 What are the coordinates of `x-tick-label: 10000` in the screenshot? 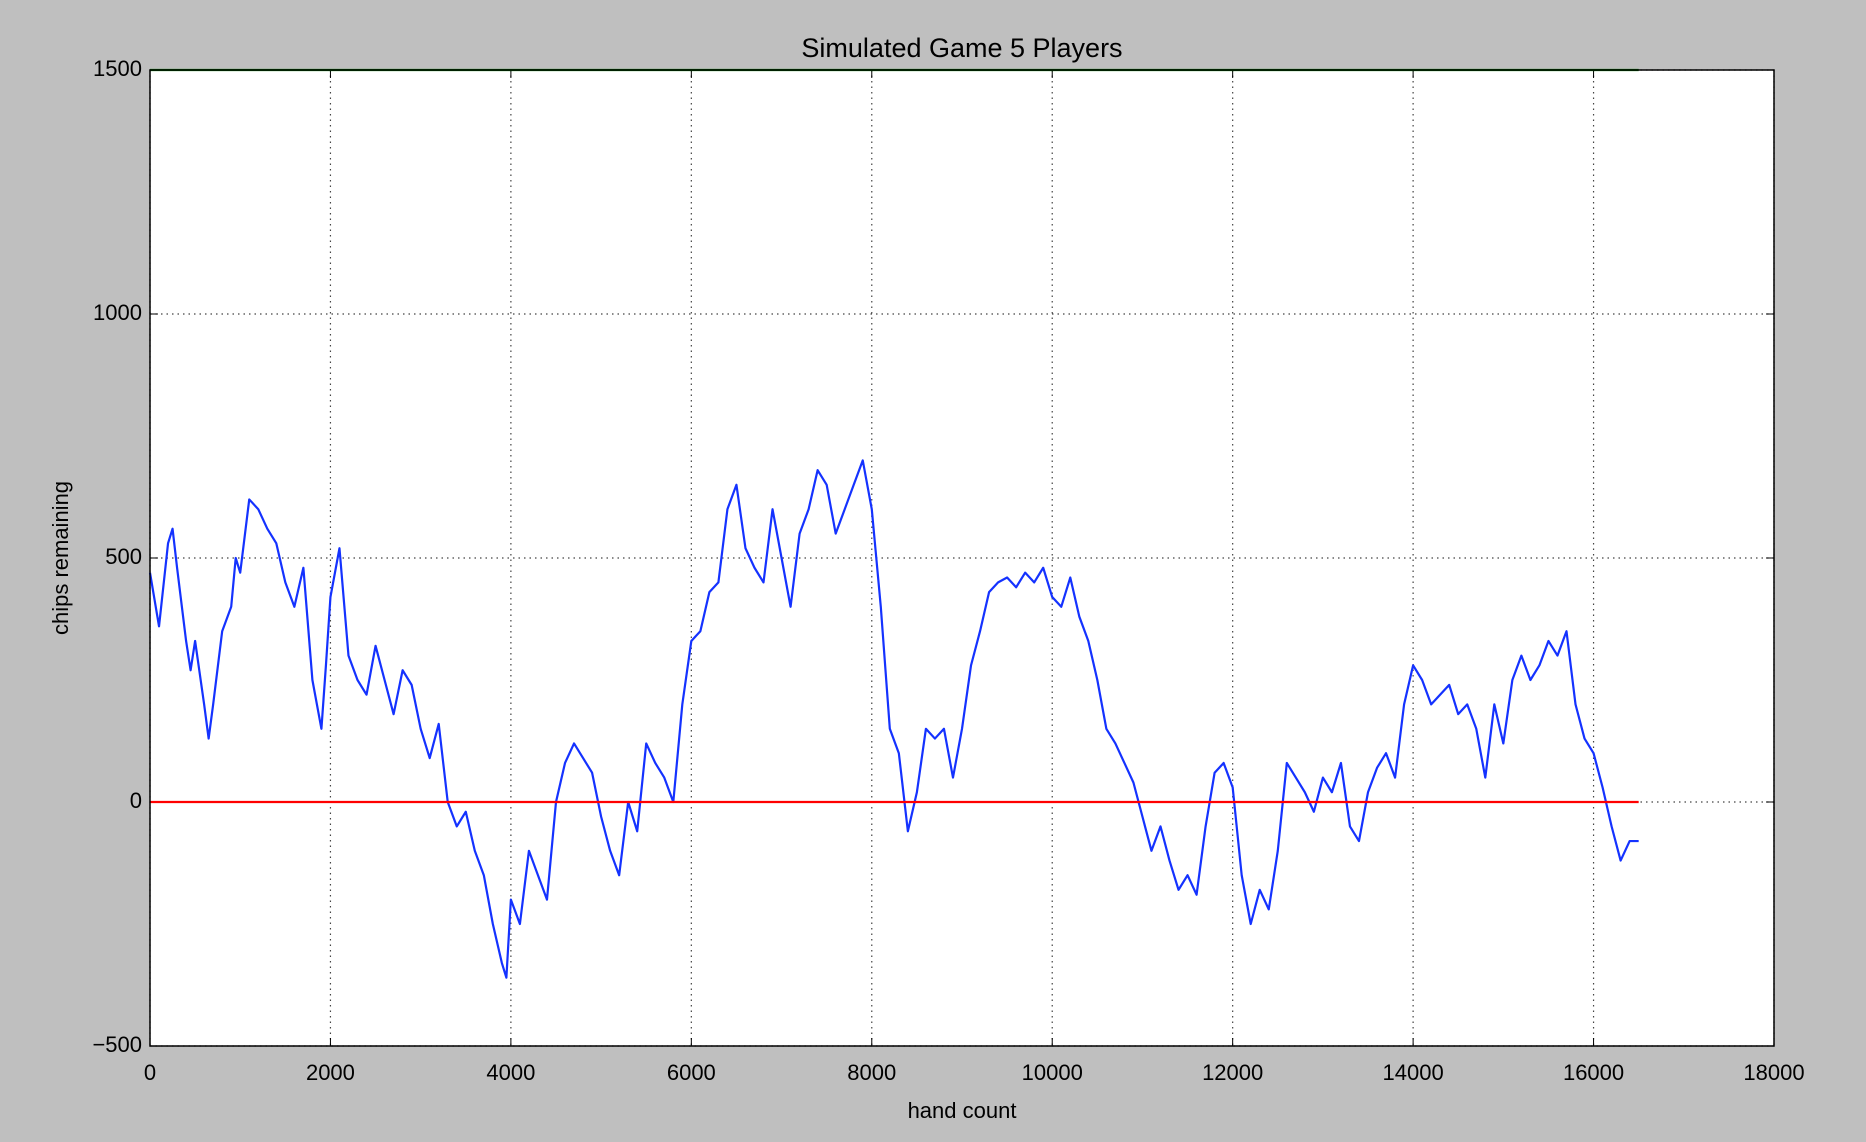 It's located at (1052, 1072).